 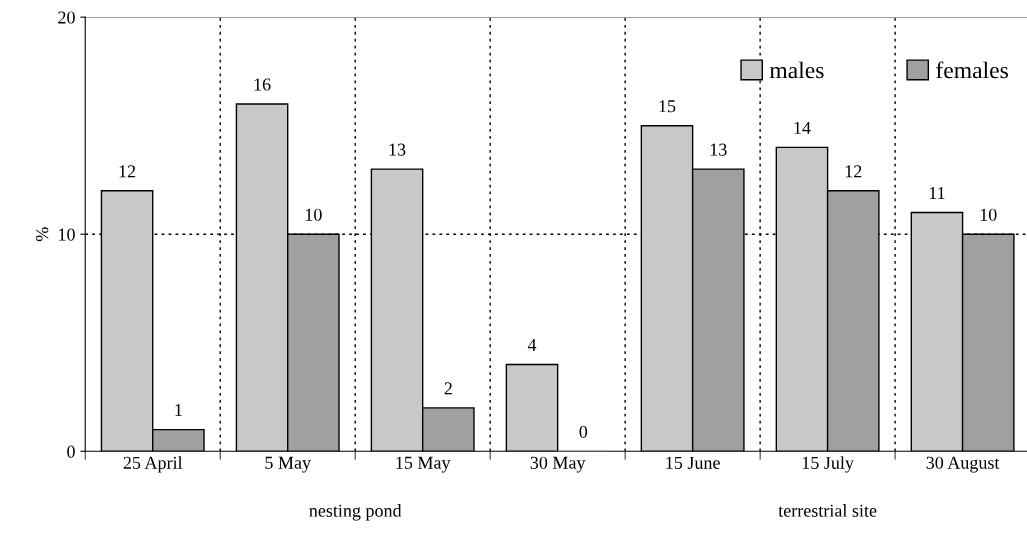 What do you see at coordinates (423, 464) in the screenshot?
I see `x-tick-label: 15 May` at bounding box center [423, 464].